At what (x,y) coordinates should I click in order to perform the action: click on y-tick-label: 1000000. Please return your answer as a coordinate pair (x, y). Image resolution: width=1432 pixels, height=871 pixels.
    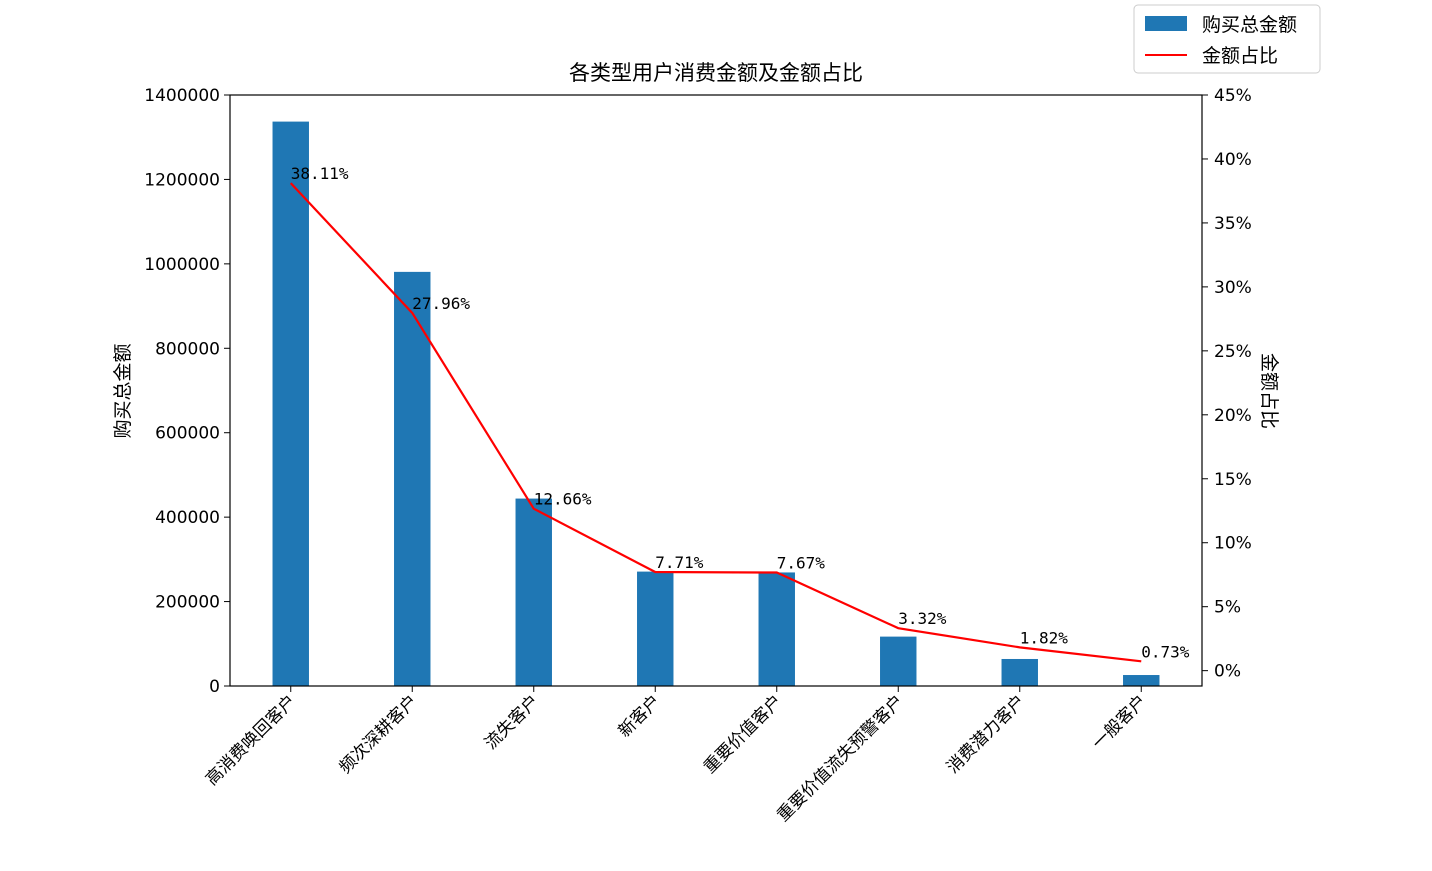
    Looking at the image, I should click on (182, 265).